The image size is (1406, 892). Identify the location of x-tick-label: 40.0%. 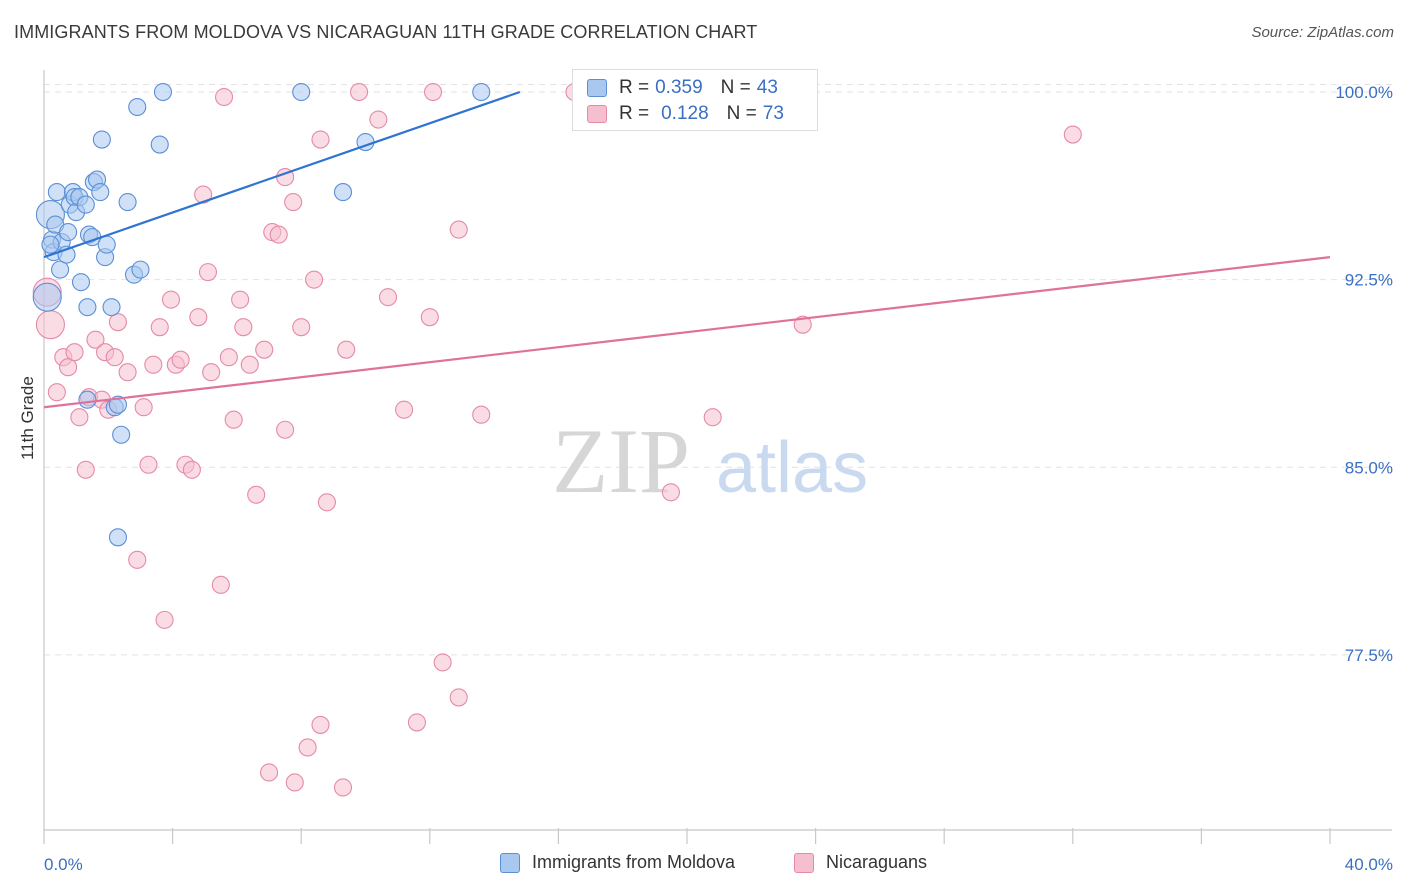
(1369, 864).